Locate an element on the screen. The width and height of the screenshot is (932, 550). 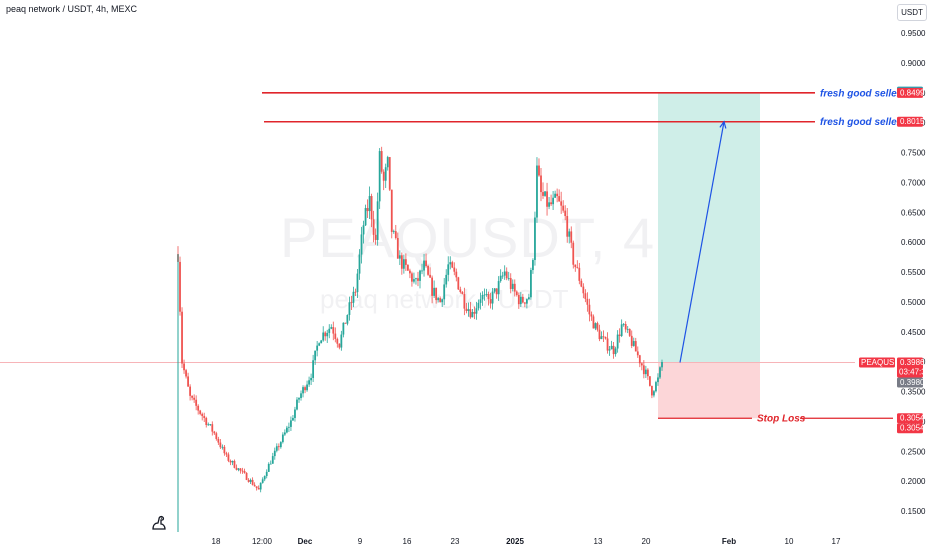
stop-zone is located at coordinates (709, 390).